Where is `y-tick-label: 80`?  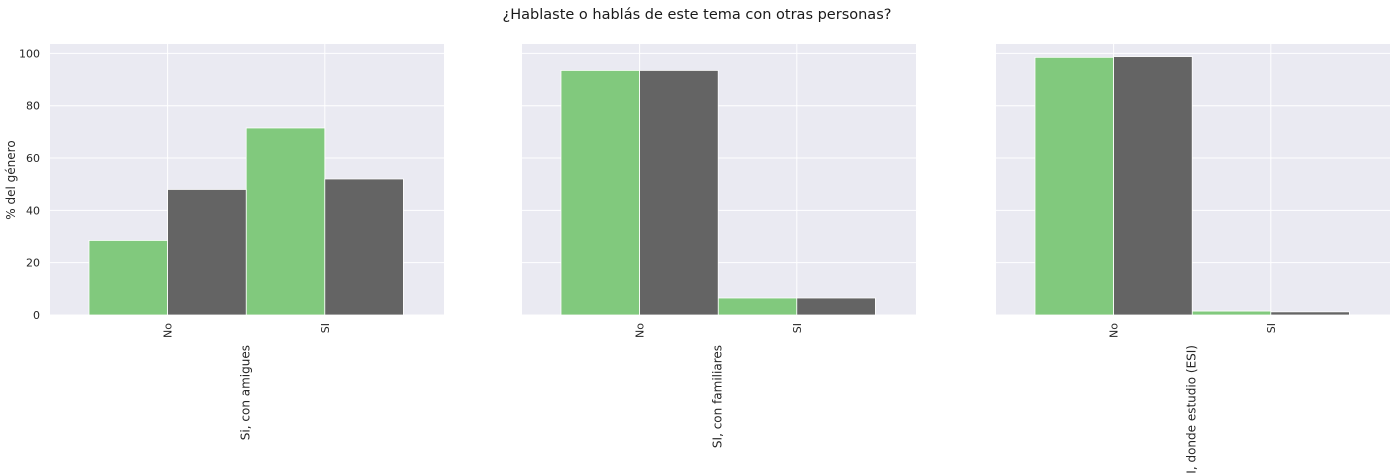 y-tick-label: 80 is located at coordinates (33, 106).